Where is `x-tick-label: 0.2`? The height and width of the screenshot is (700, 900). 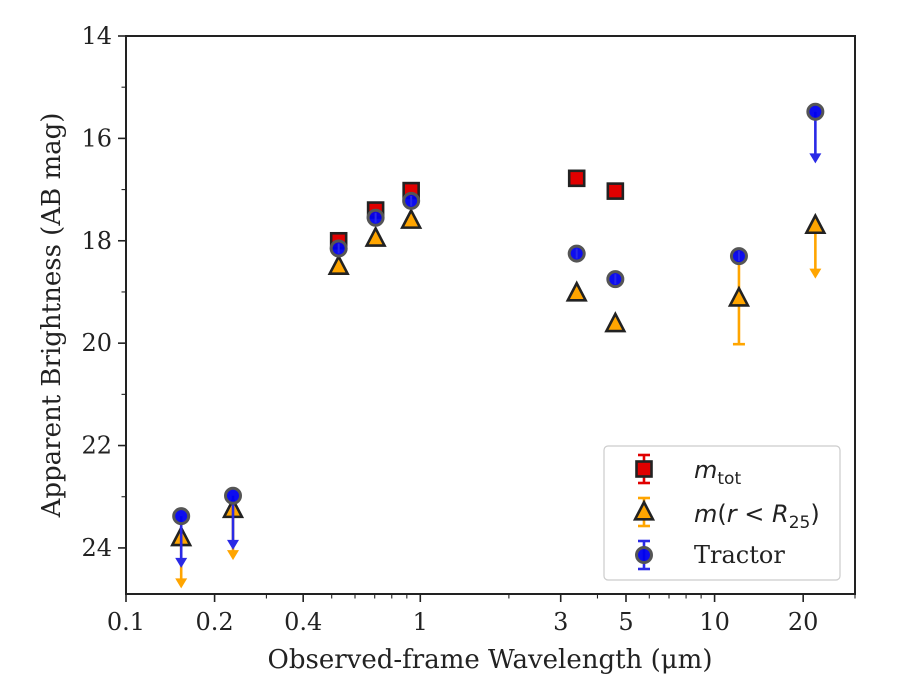
x-tick-label: 0.2 is located at coordinates (215, 622).